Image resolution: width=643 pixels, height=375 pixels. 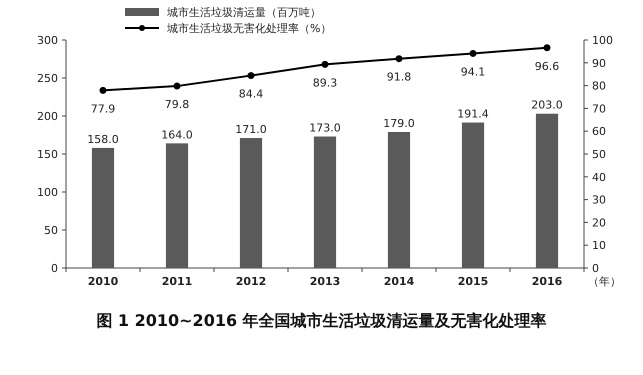 I want to click on x-tick-label: 2010, so click(x=103, y=281).